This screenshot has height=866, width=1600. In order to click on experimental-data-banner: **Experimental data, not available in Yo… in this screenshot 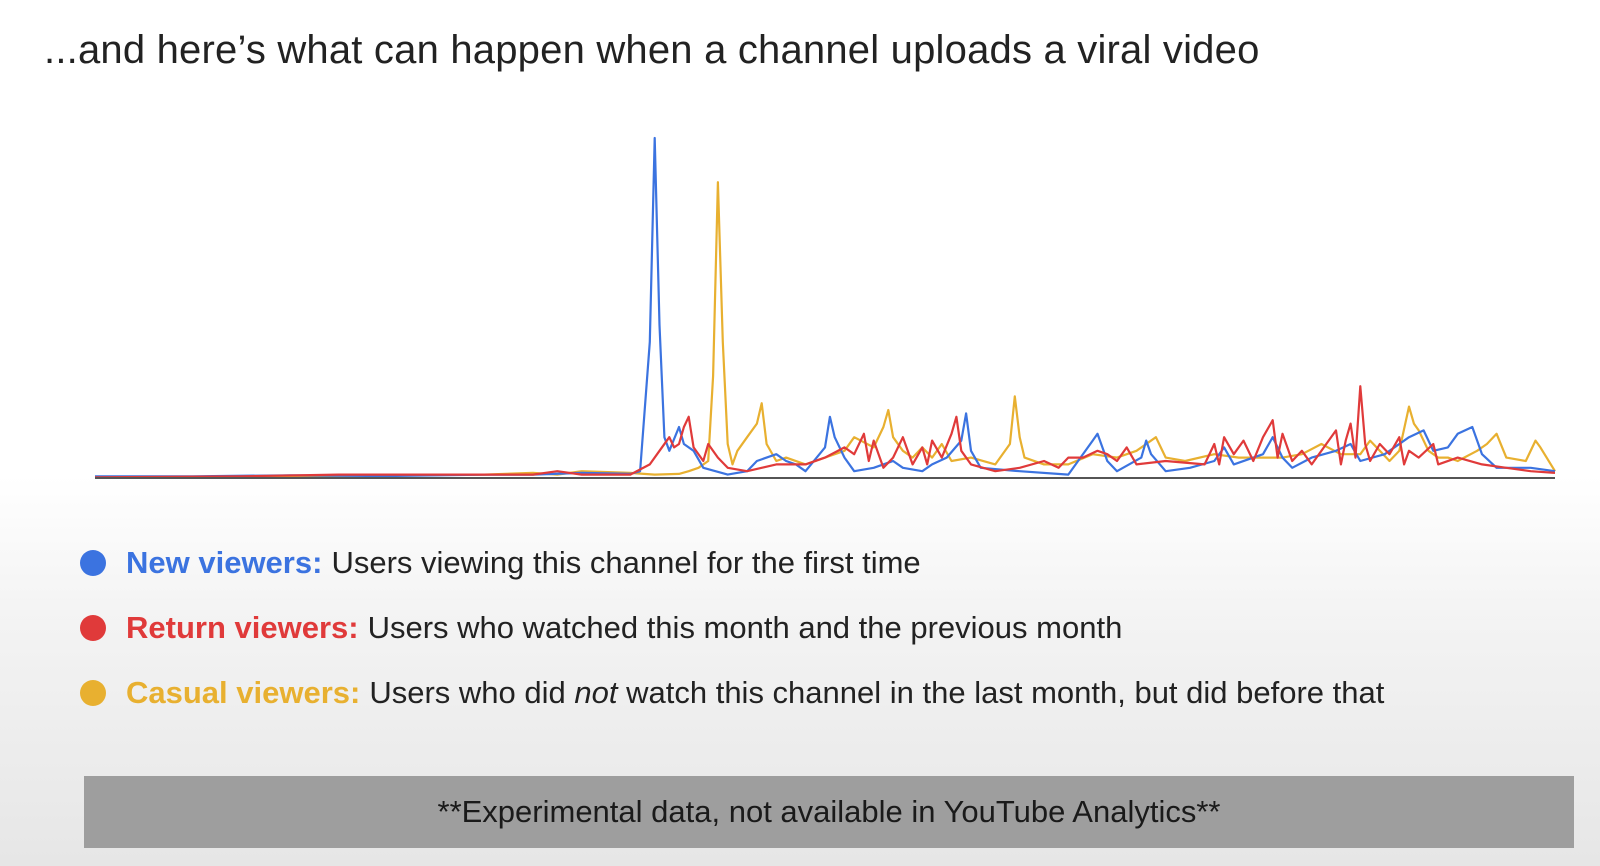, I will do `click(829, 812)`.